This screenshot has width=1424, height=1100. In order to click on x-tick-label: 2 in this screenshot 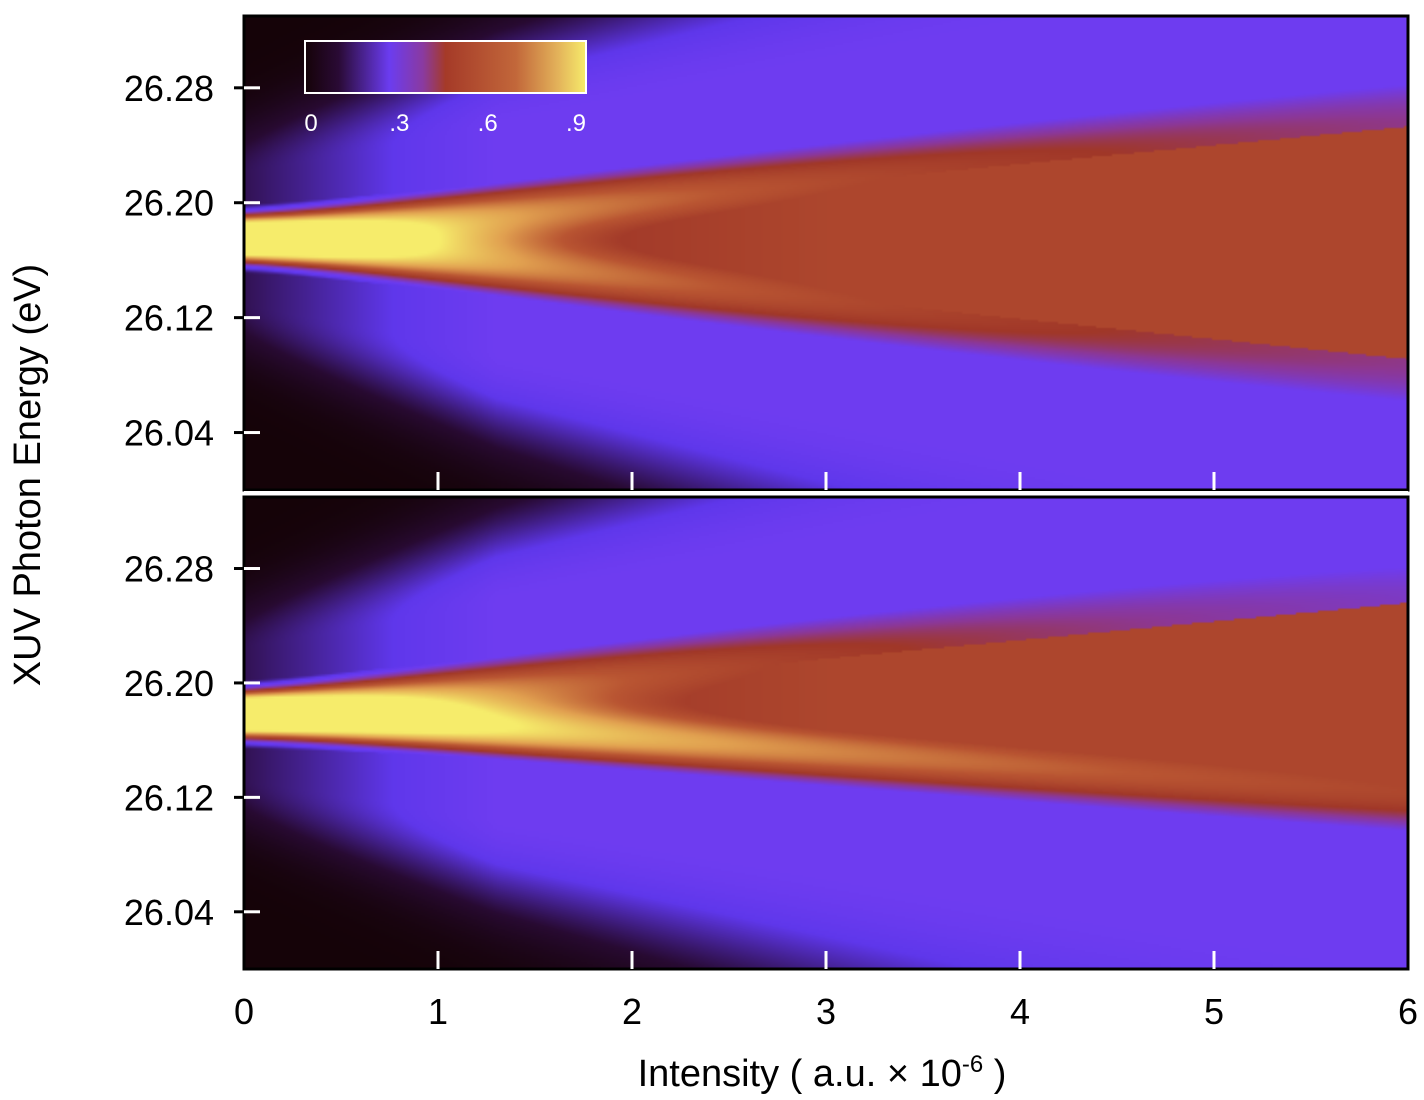, I will do `click(632, 1011)`.